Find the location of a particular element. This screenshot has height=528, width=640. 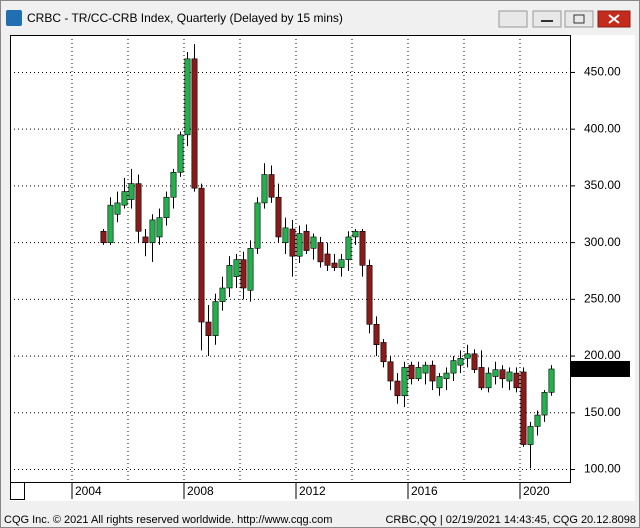

y-tick-label: 350.00 is located at coordinates (602, 185).